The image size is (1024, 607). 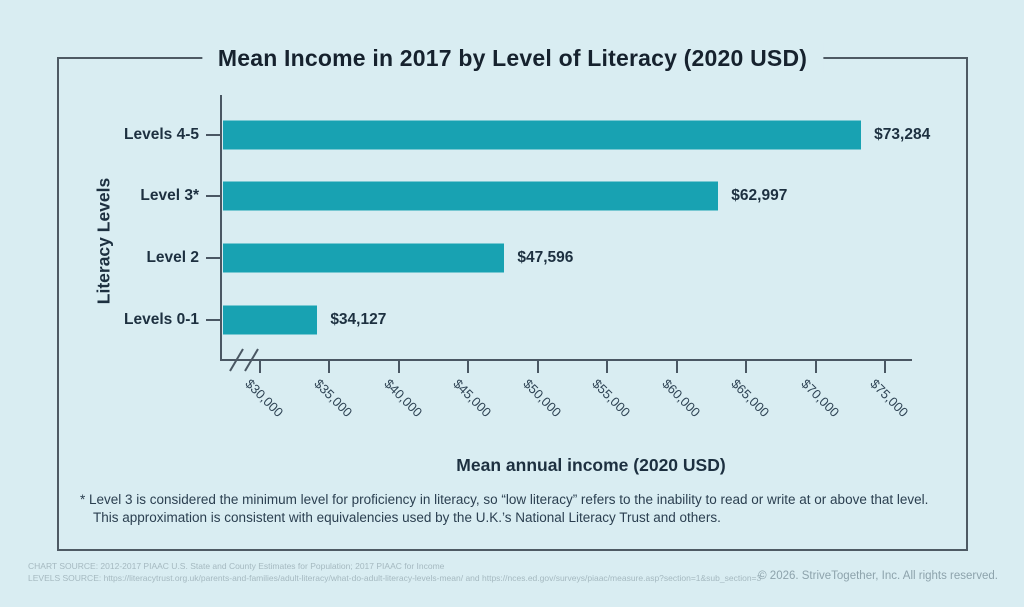 What do you see at coordinates (566, 360) in the screenshot?
I see `x-axis-line` at bounding box center [566, 360].